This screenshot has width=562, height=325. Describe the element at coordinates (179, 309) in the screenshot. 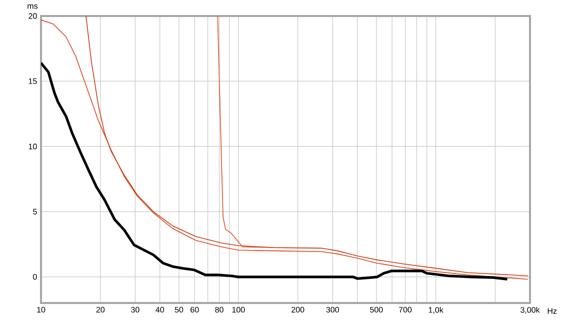

I see `x-tick-label: 50` at that location.